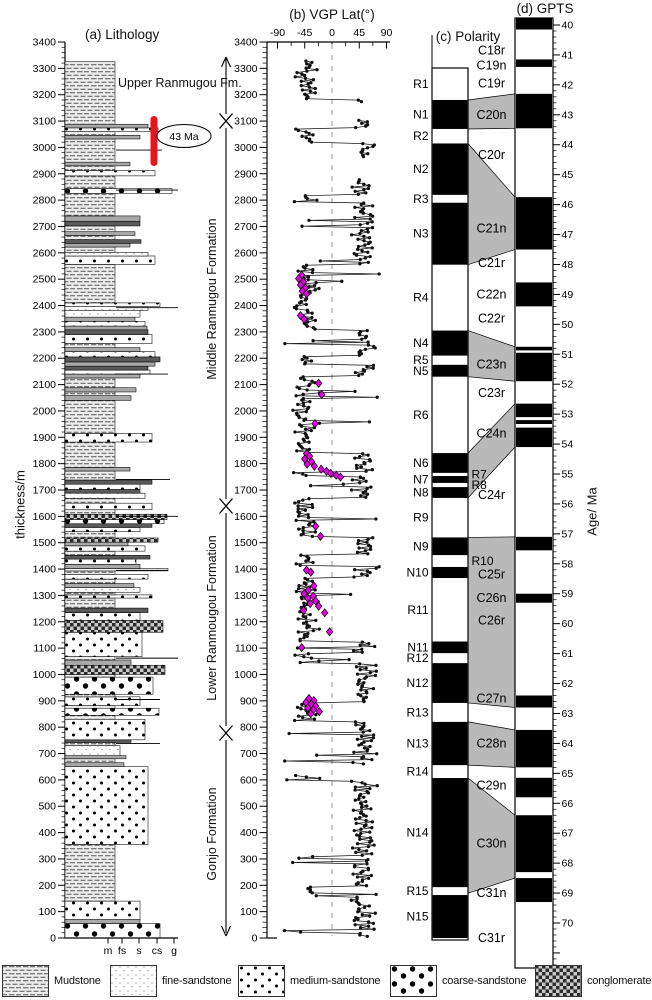 The height and width of the screenshot is (1000, 652). What do you see at coordinates (450, 572) in the screenshot?
I see `polarity-zone-N10` at bounding box center [450, 572].